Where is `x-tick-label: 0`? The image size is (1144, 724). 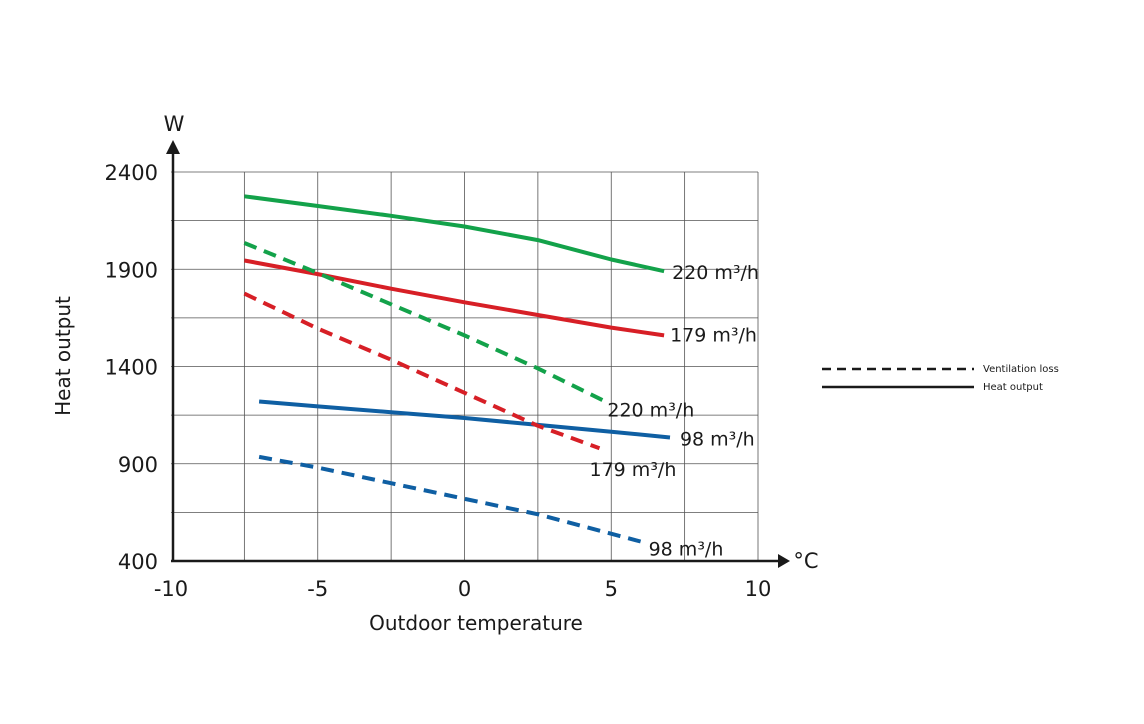 x-tick-label: 0 is located at coordinates (464, 589).